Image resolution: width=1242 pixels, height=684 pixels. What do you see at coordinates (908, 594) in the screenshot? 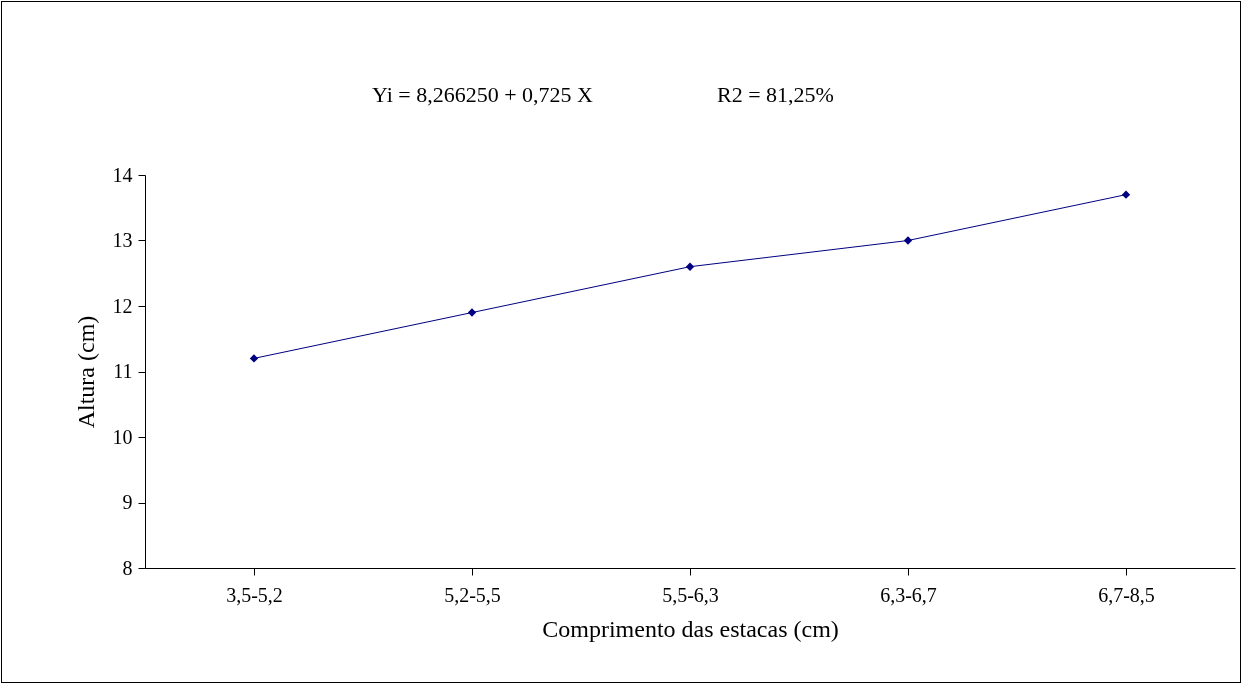
I see `x-tick-label: 6,3-6,7` at bounding box center [908, 594].